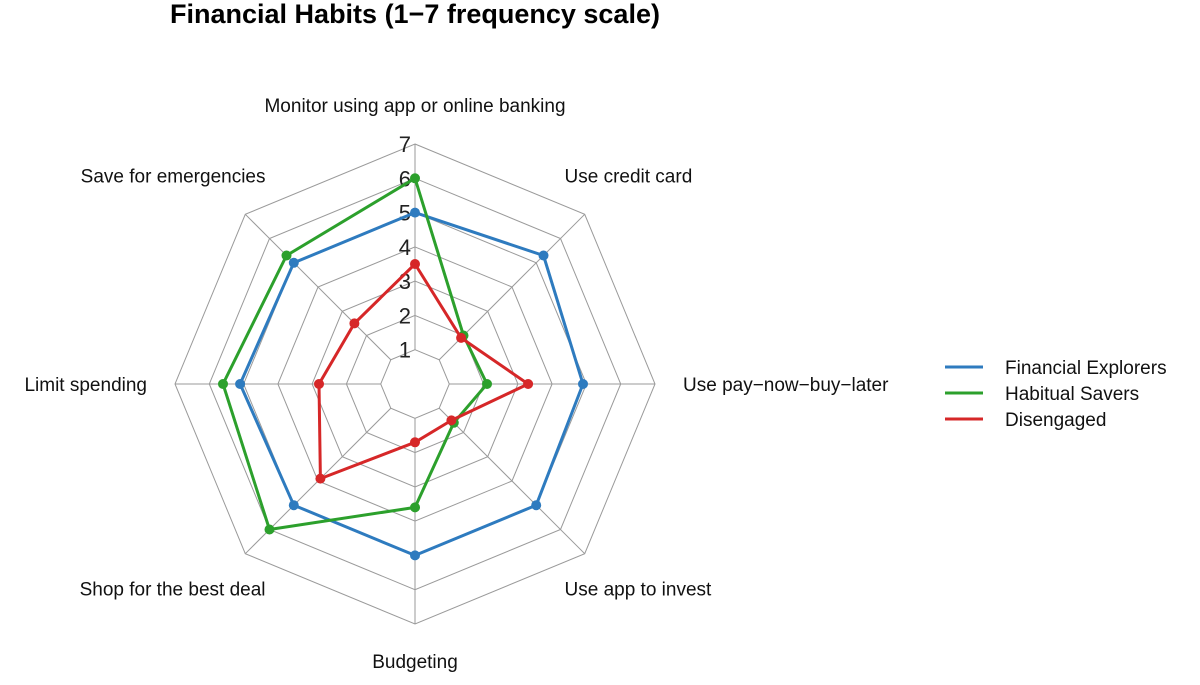  I want to click on tick-label: 1, so click(405, 350).